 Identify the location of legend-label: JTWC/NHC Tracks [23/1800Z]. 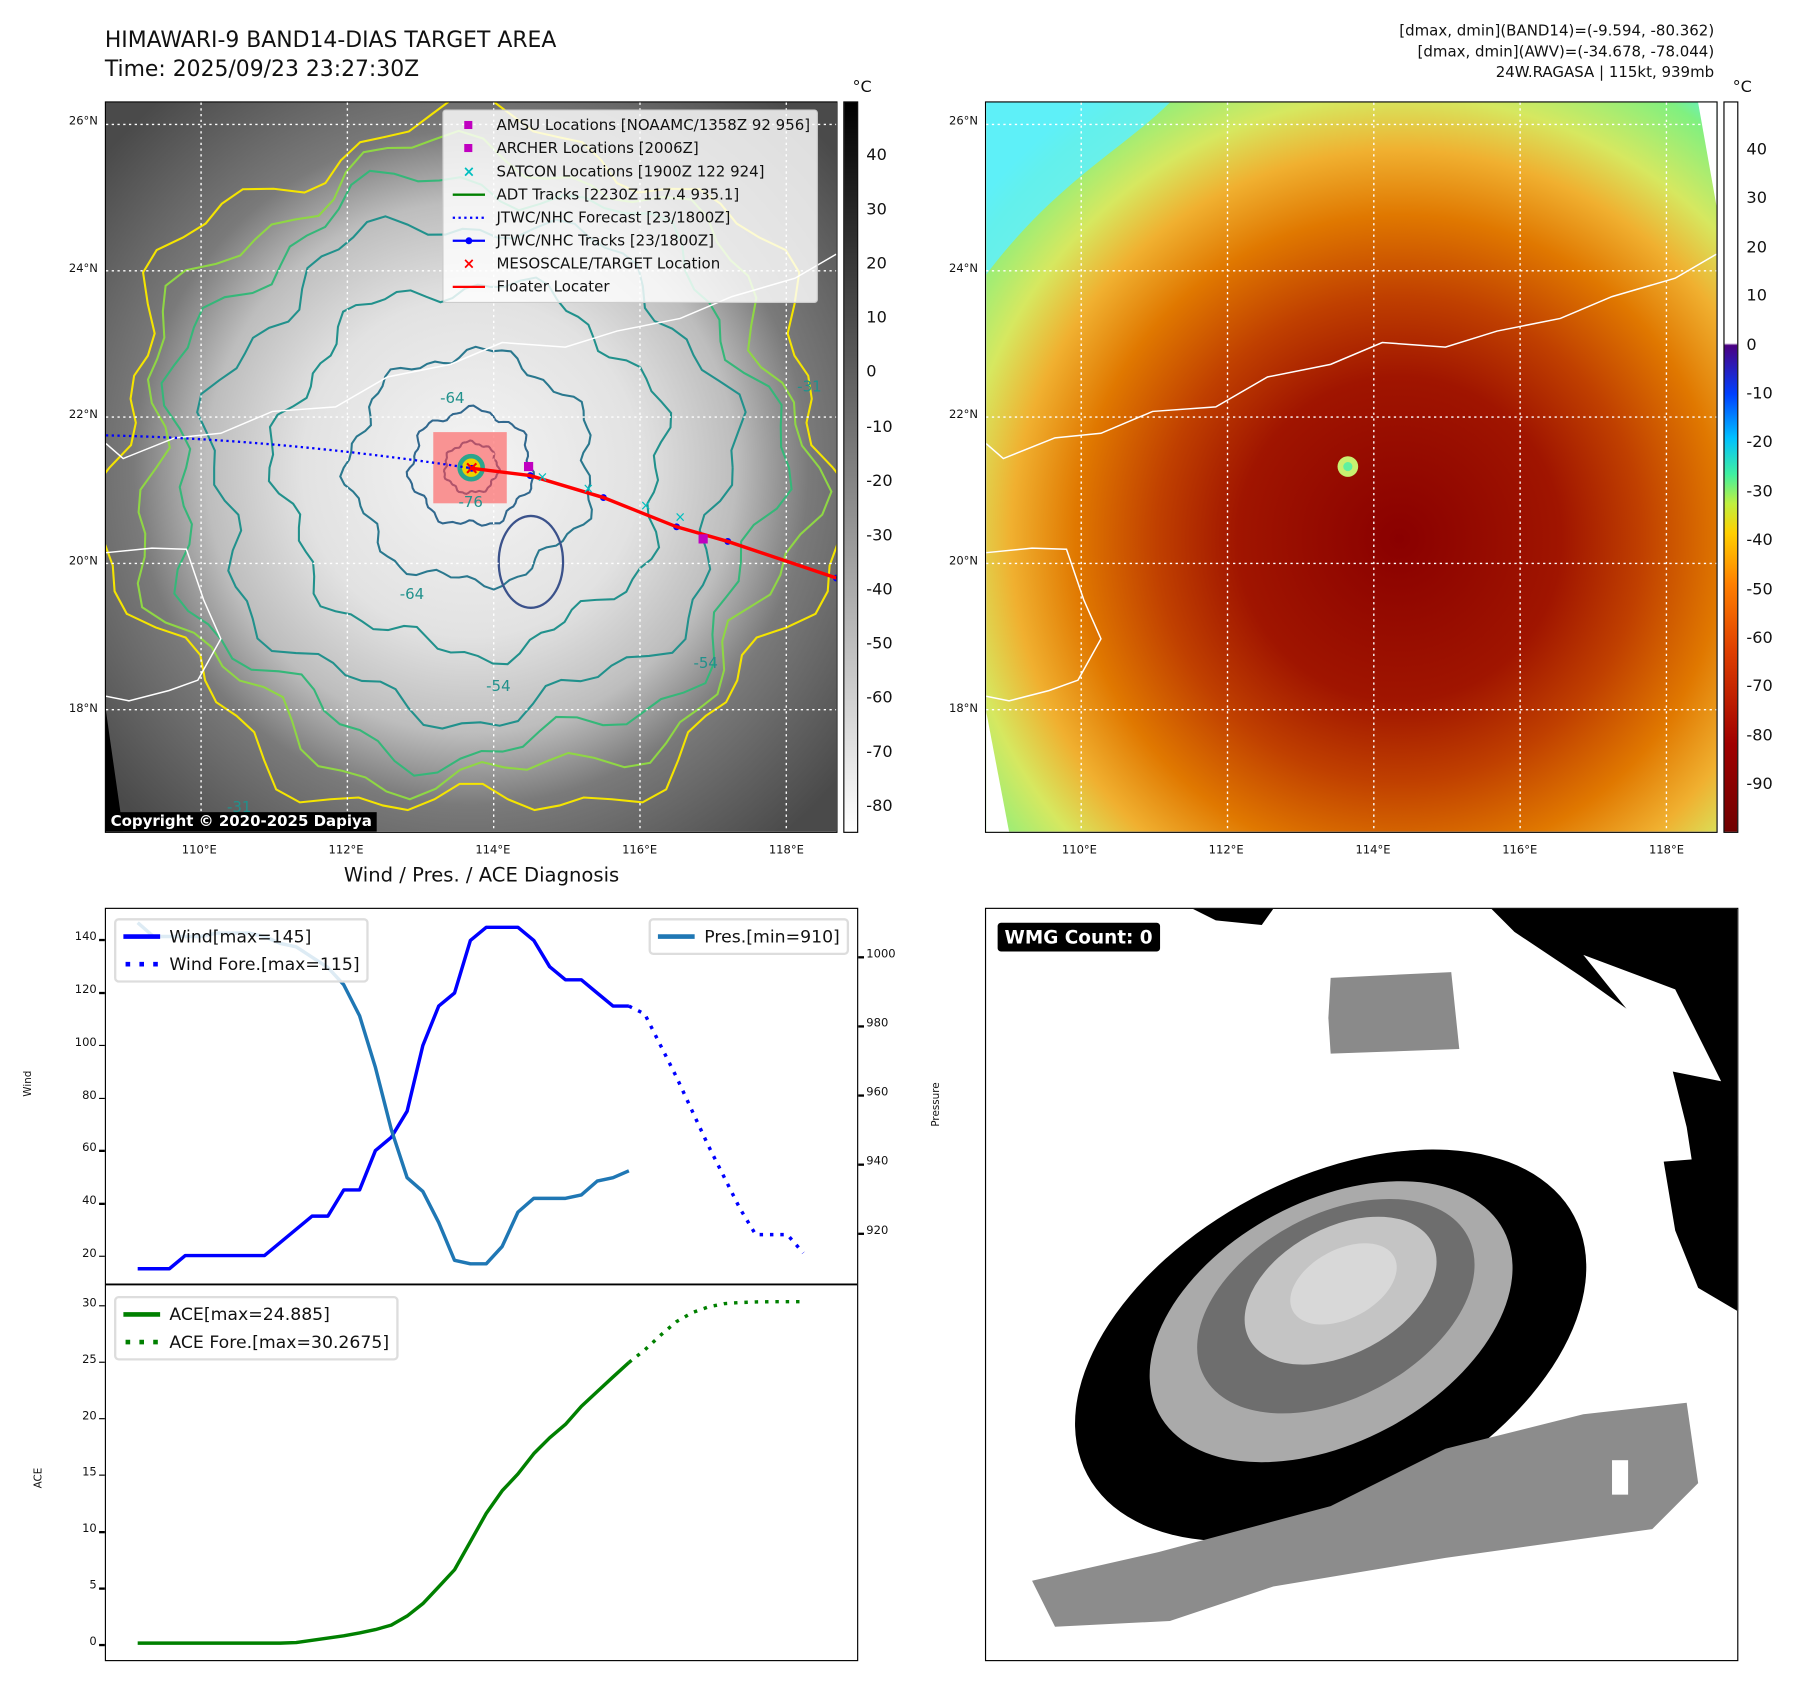
(605, 241).